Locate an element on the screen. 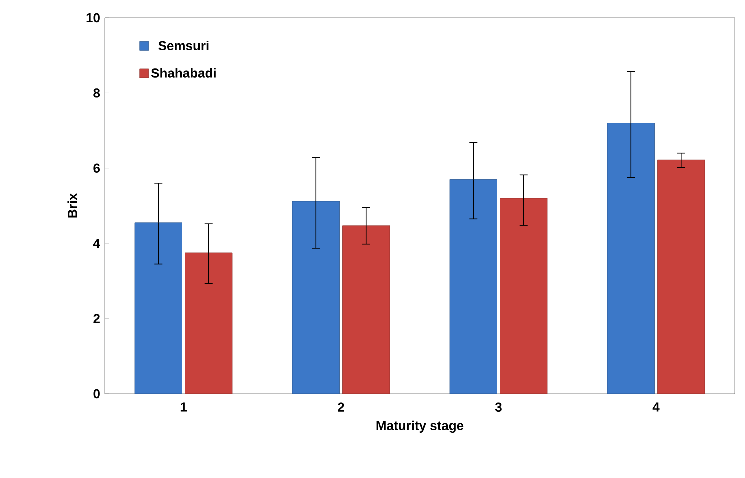  x-tick-label: 2 is located at coordinates (341, 407).